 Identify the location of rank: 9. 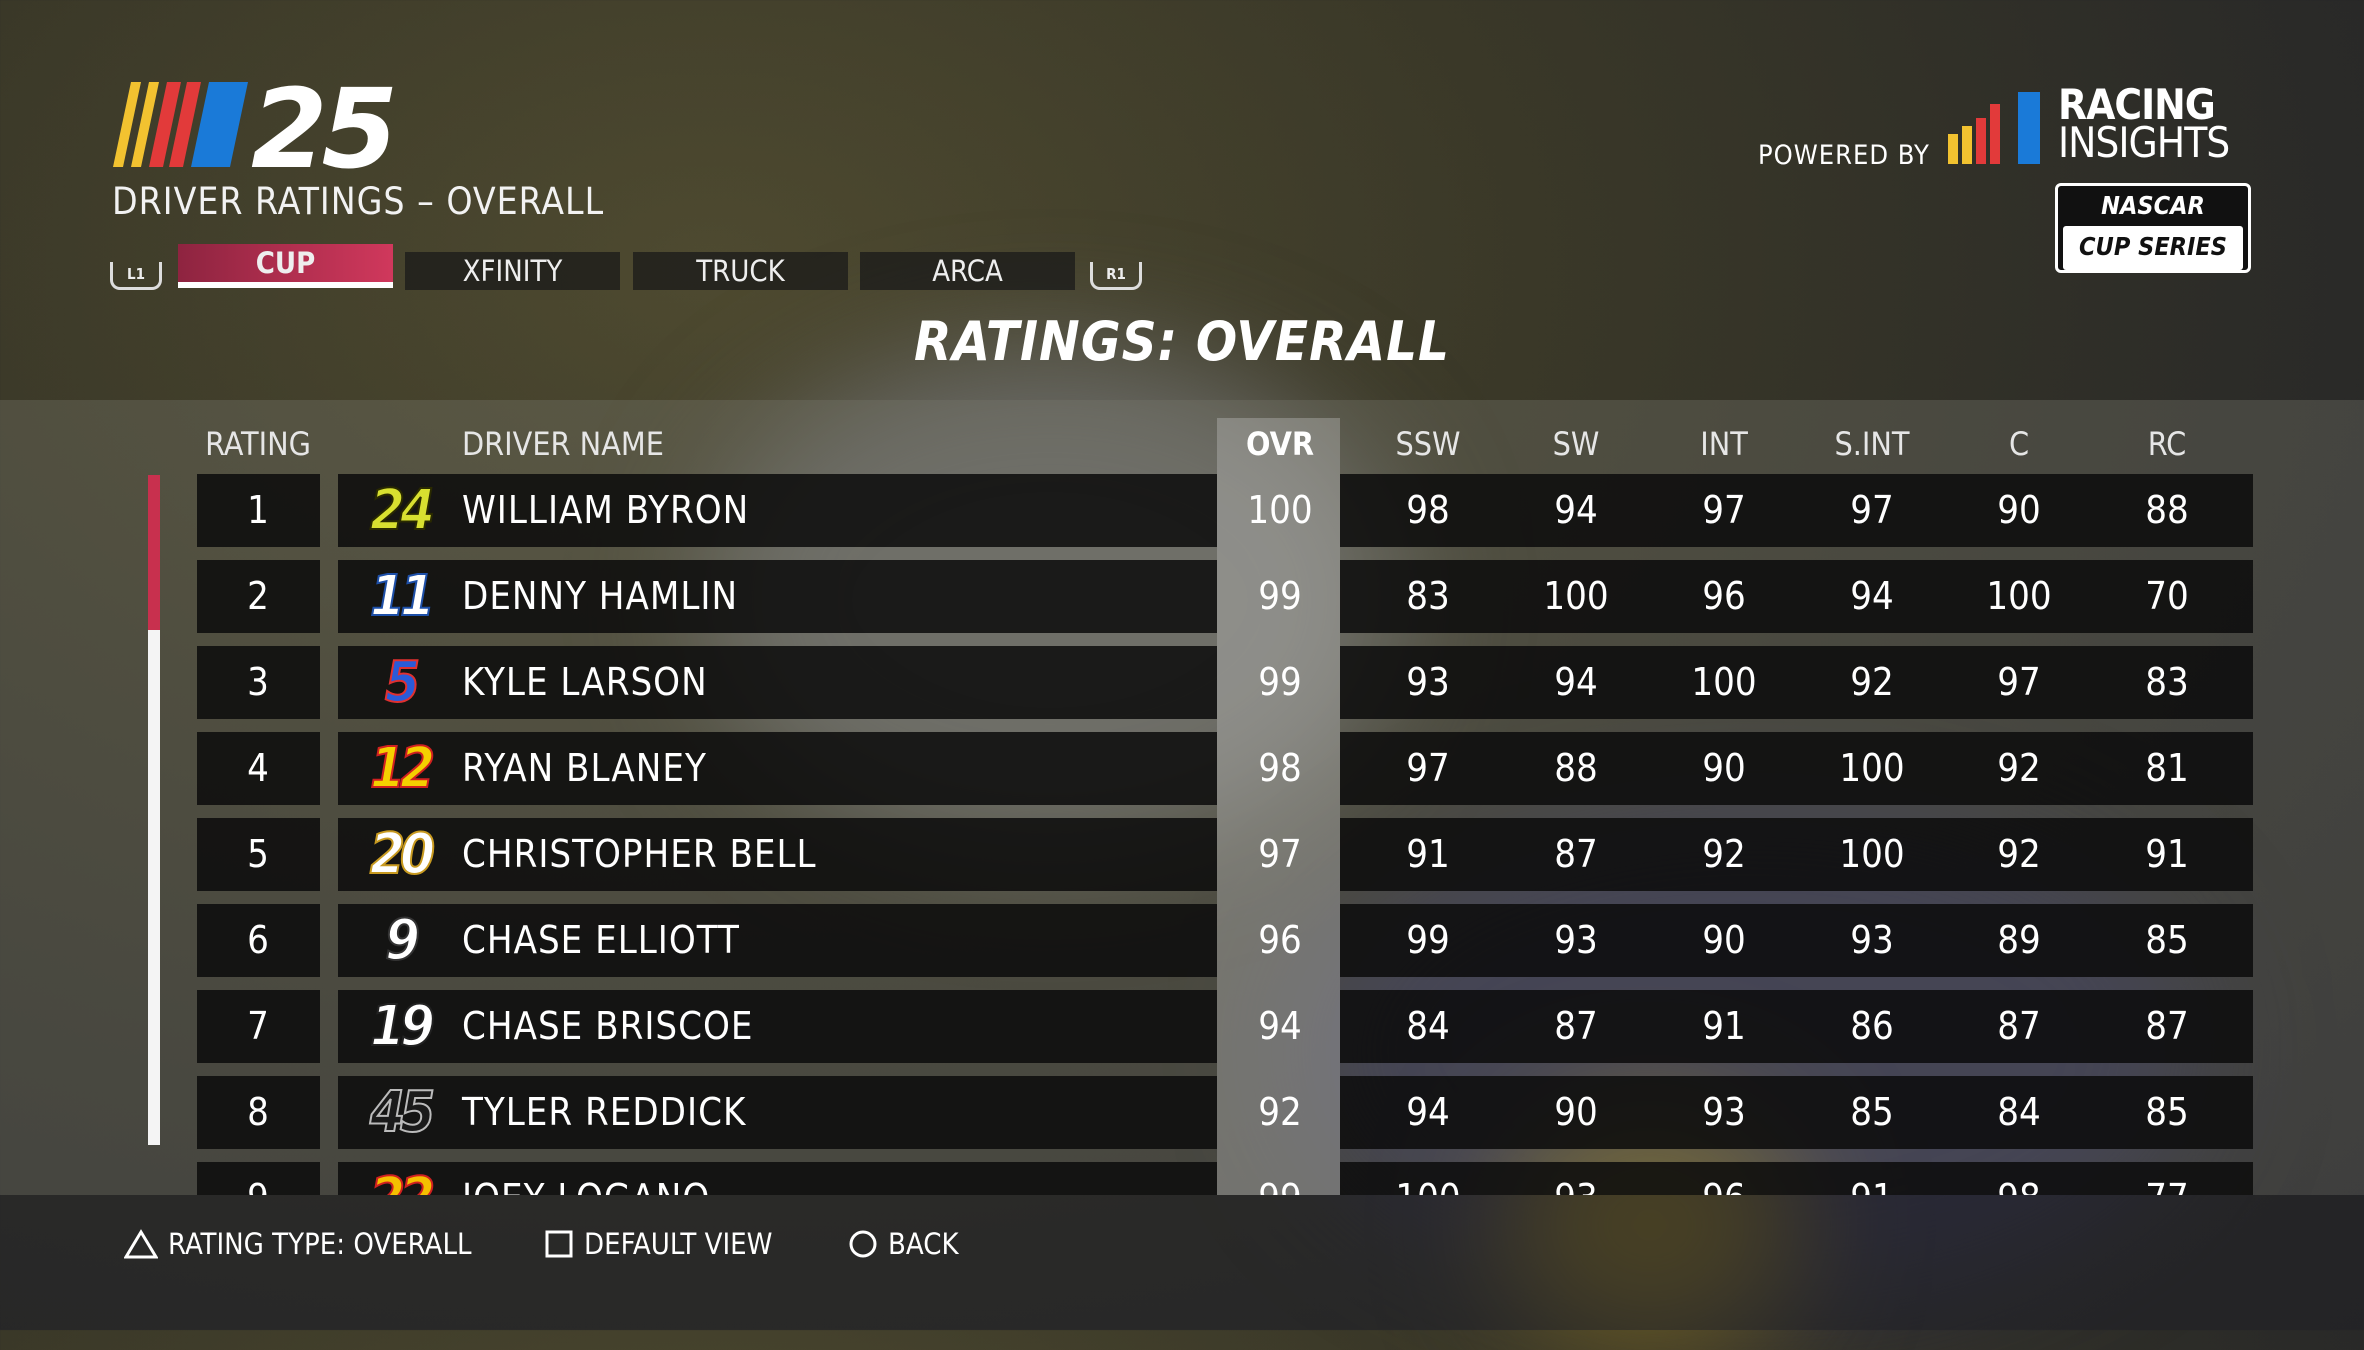
(258, 1178).